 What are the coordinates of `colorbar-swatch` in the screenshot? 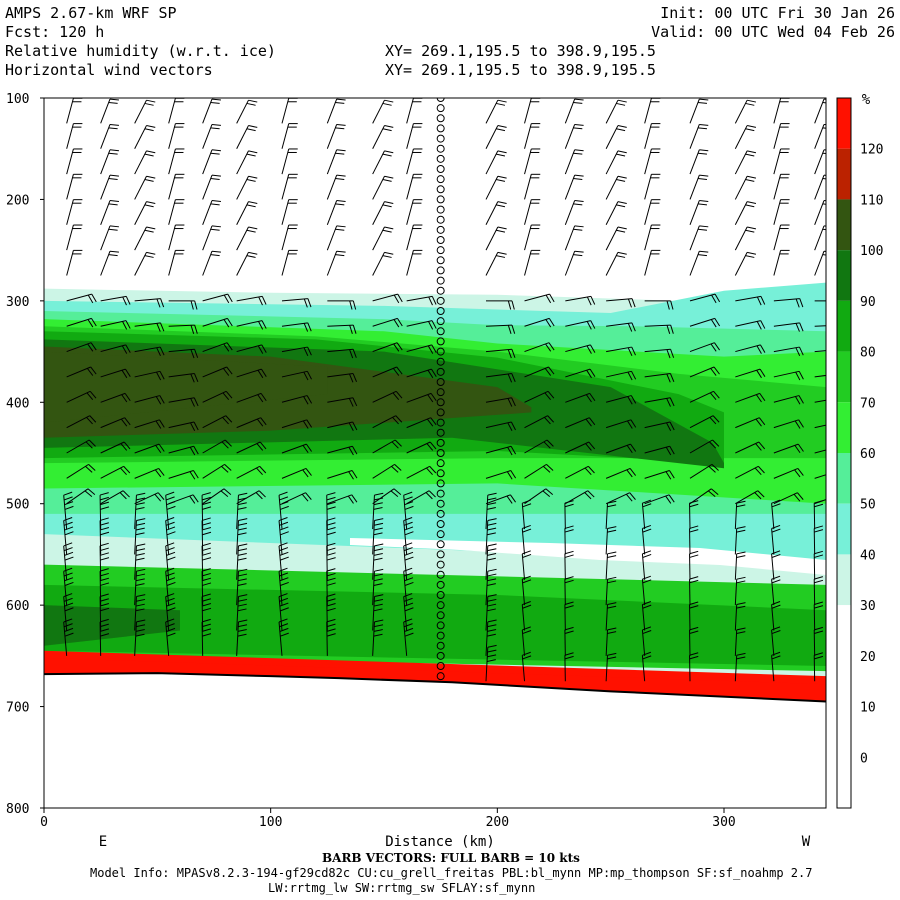 It's located at (844, 174).